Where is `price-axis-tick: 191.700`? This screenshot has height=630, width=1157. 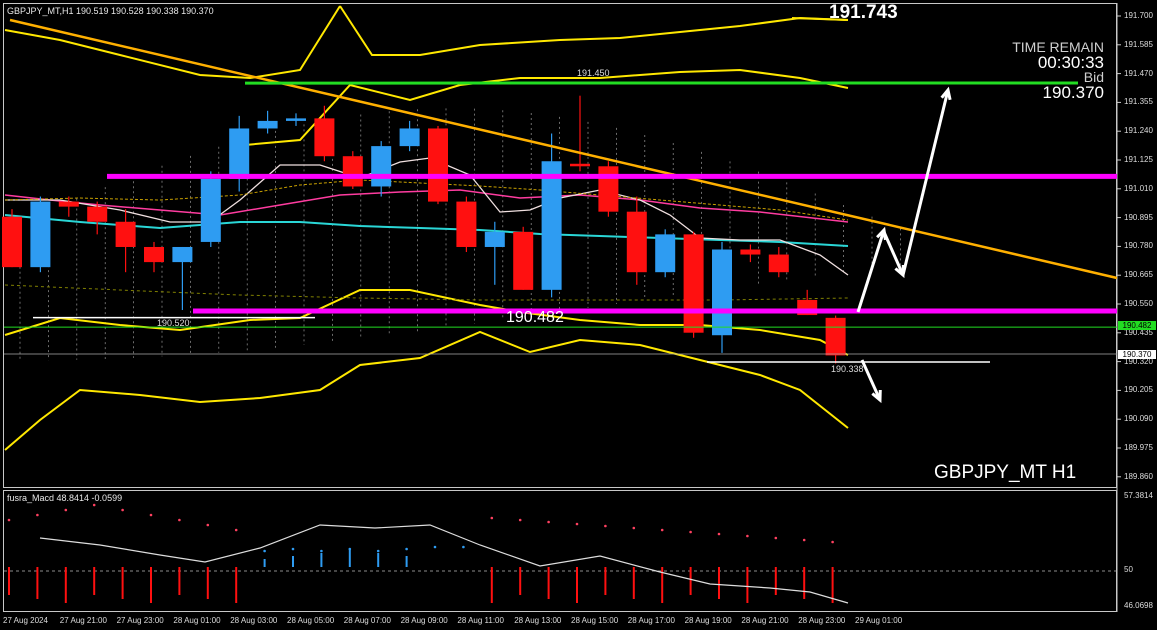 price-axis-tick: 191.700 is located at coordinates (1138, 15).